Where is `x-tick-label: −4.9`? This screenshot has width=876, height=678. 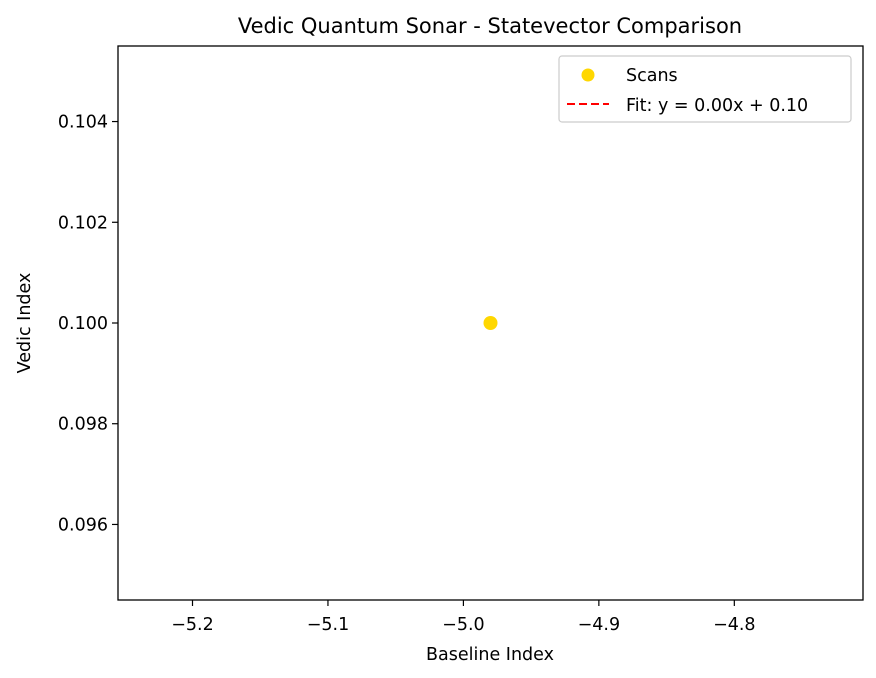
x-tick-label: −4.9 is located at coordinates (599, 625).